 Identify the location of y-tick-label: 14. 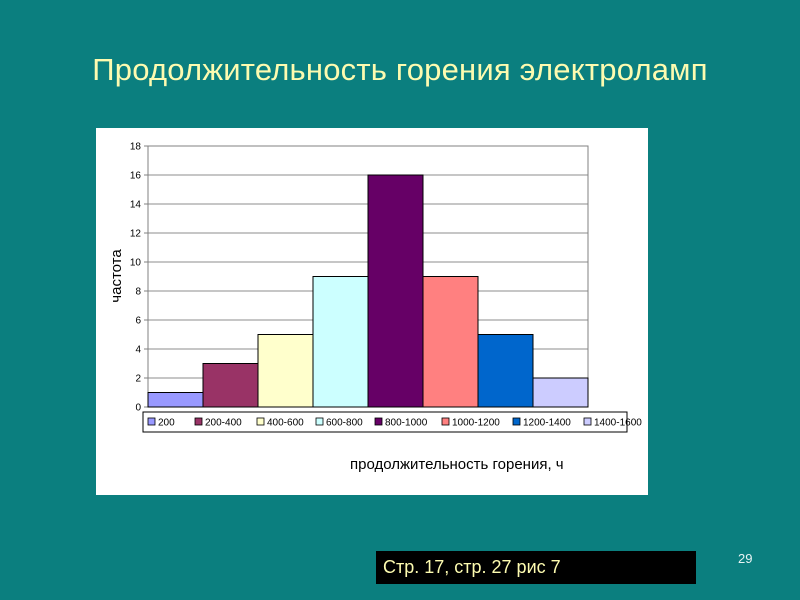
(136, 205).